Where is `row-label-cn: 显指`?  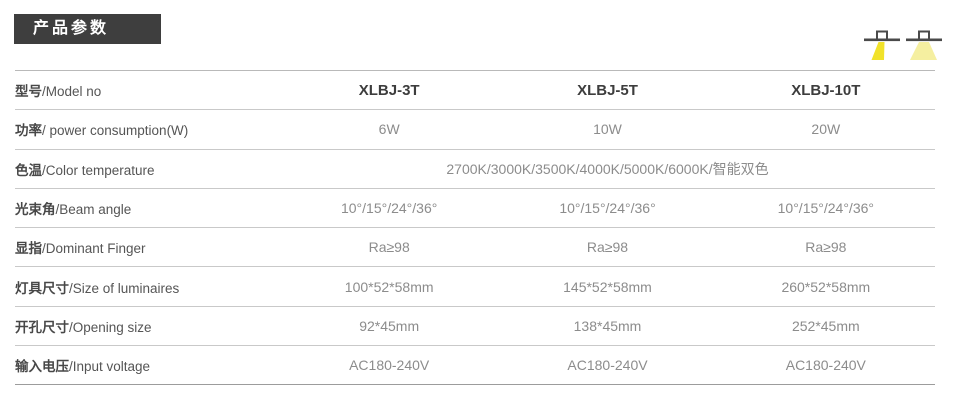
row-label-cn: 显指 is located at coordinates (28, 249).